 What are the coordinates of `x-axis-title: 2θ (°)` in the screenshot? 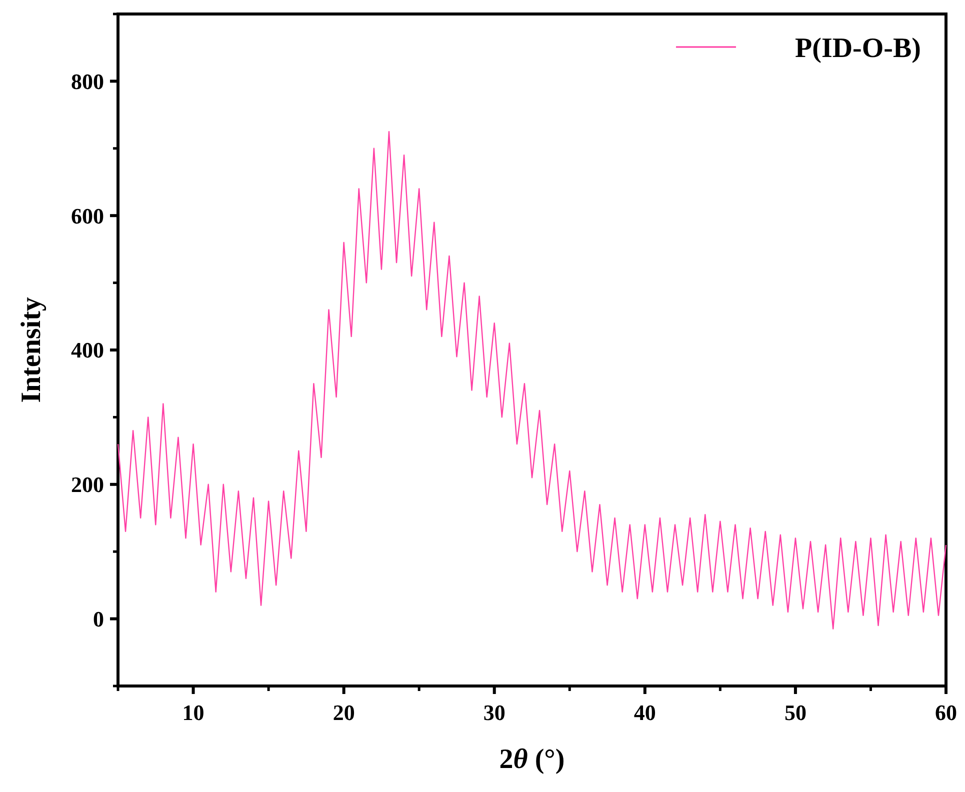 It's located at (532, 759).